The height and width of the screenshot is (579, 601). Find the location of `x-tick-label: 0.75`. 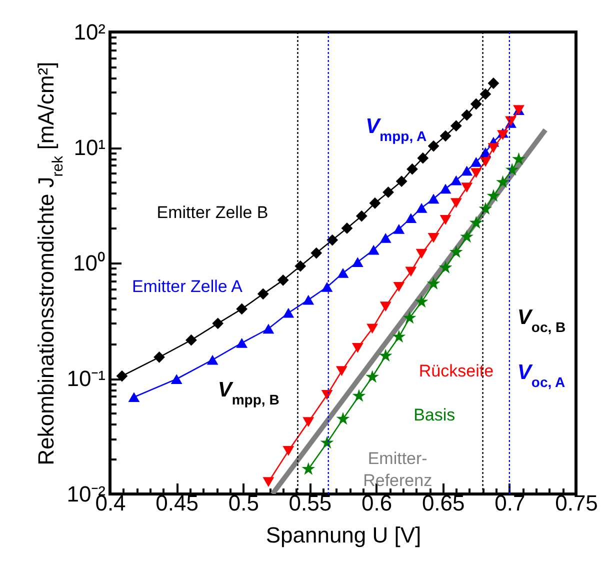

x-tick-label: 0.75 is located at coordinates (576, 503).